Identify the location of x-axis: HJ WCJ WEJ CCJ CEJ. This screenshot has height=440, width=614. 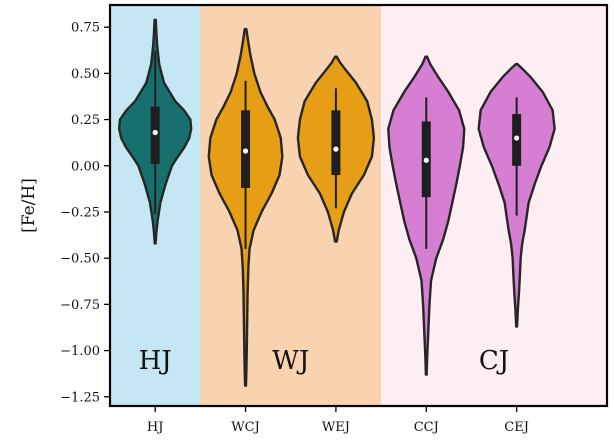
(338, 420).